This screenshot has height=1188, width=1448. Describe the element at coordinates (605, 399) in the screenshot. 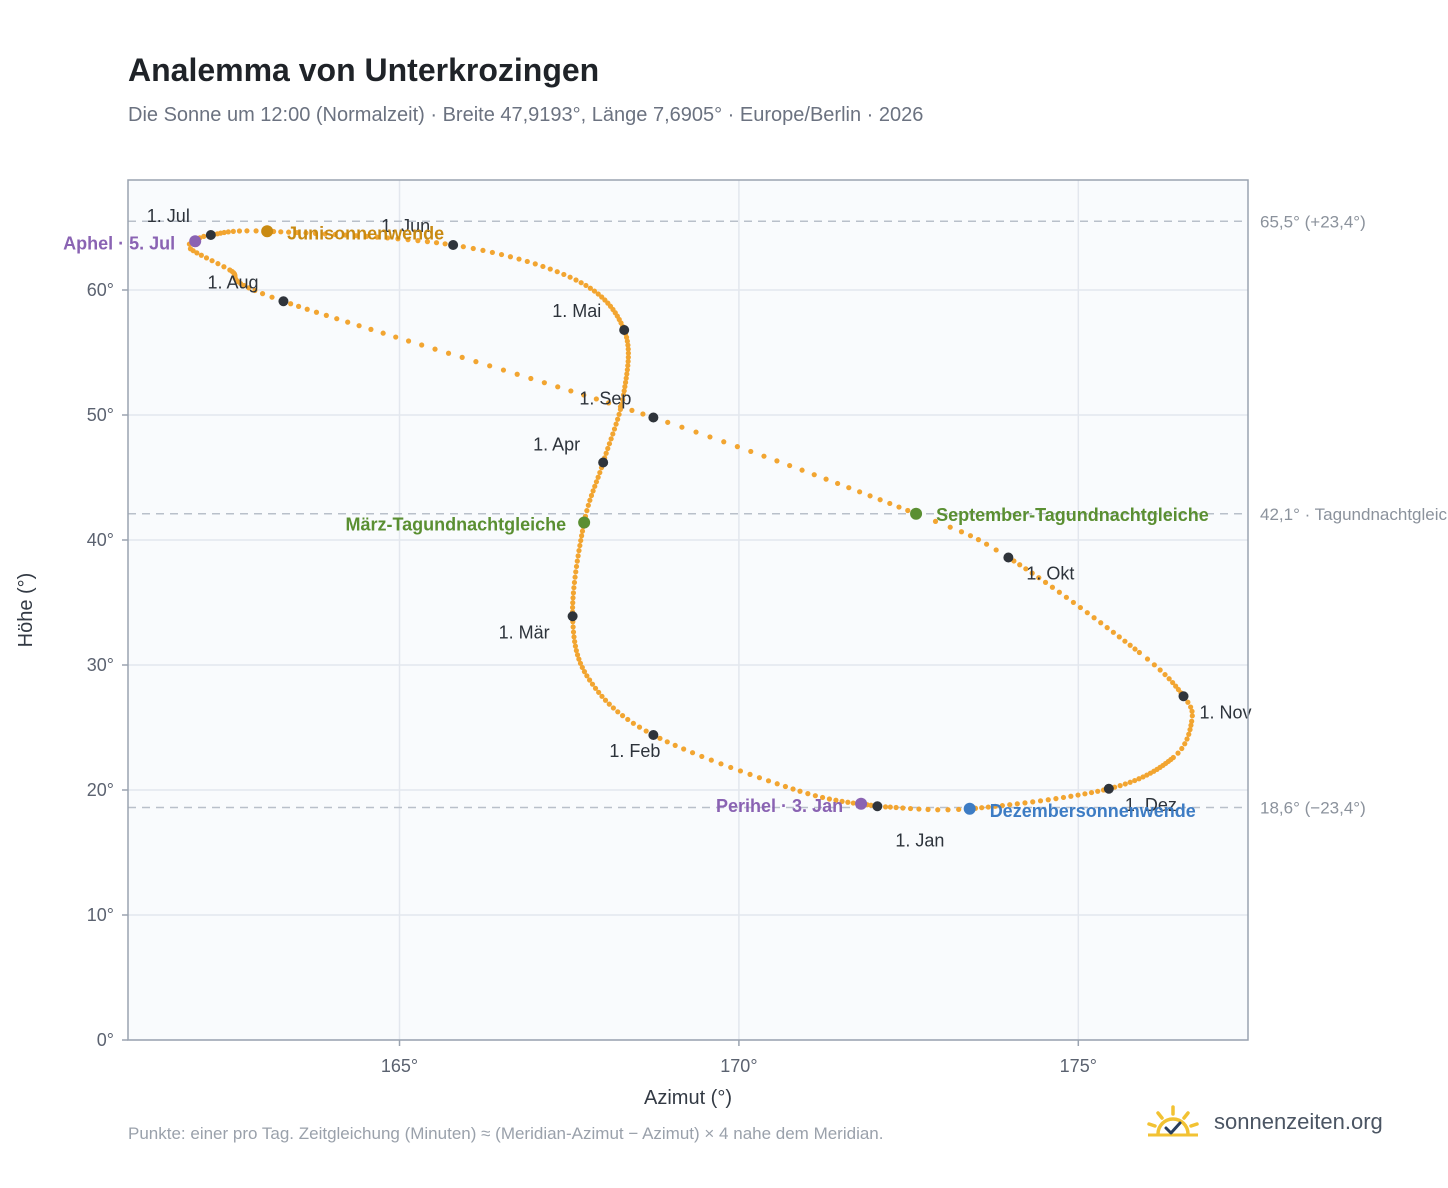

I see `month-label: 1. Sep` at that location.